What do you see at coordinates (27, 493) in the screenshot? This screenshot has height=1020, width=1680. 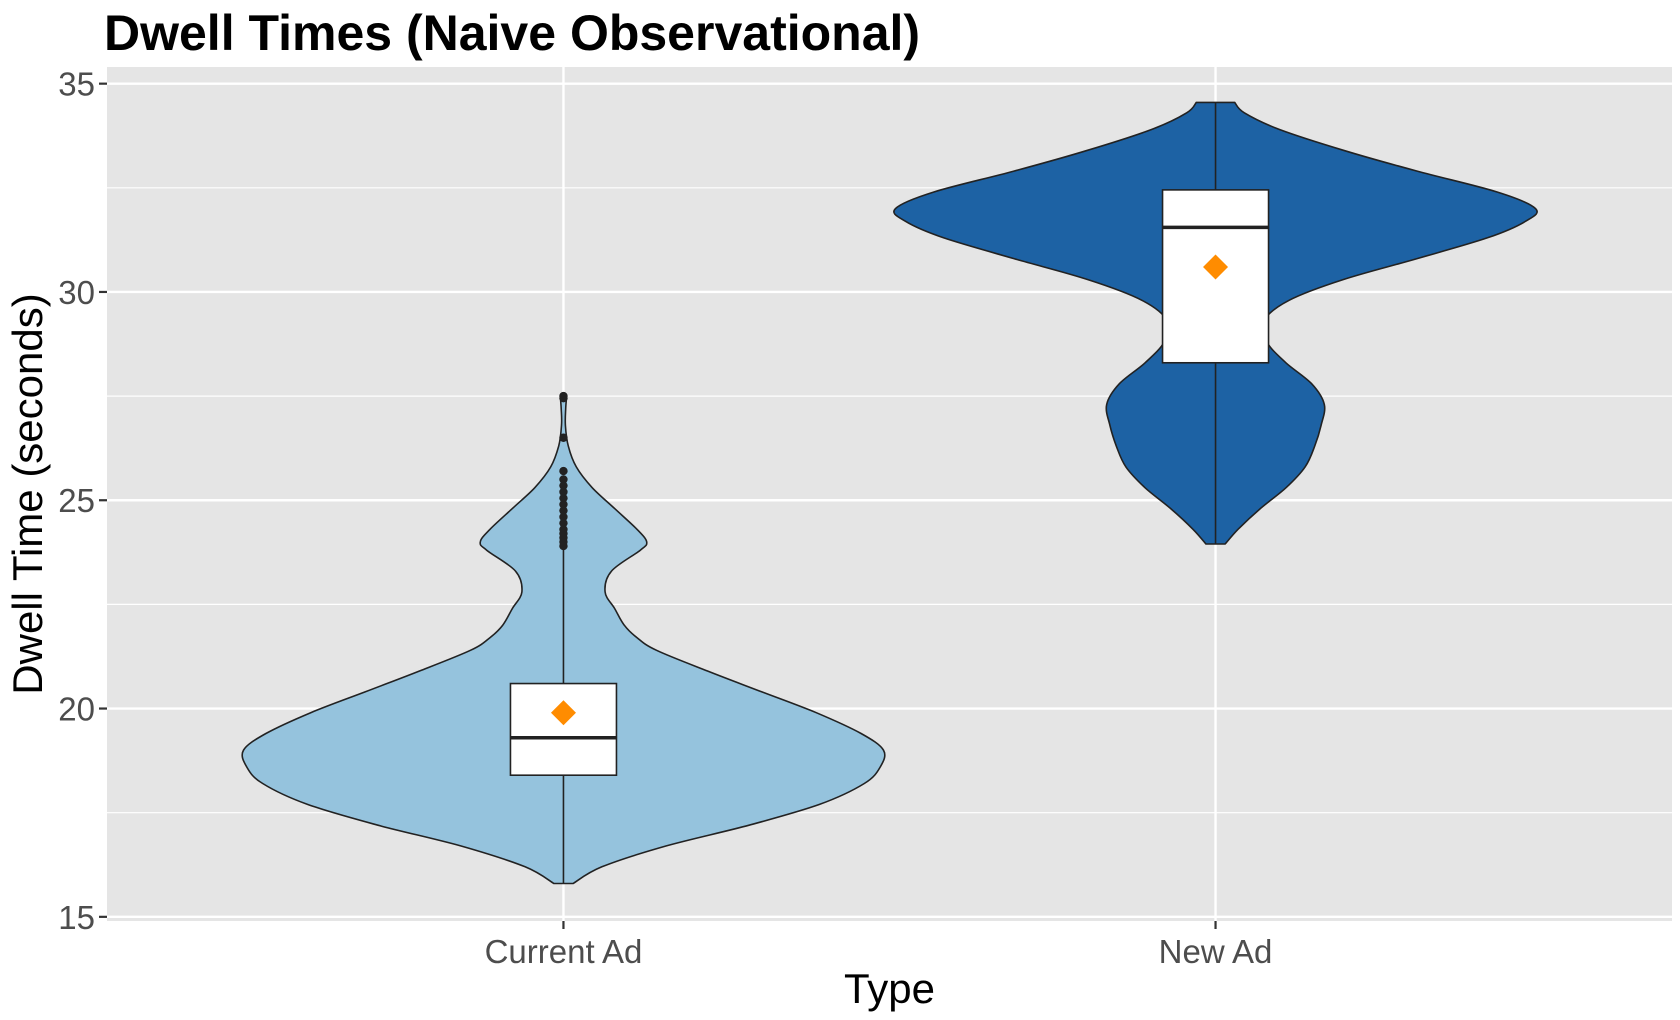 I see `y-axis-title: Dwell Time (seconds)` at bounding box center [27, 493].